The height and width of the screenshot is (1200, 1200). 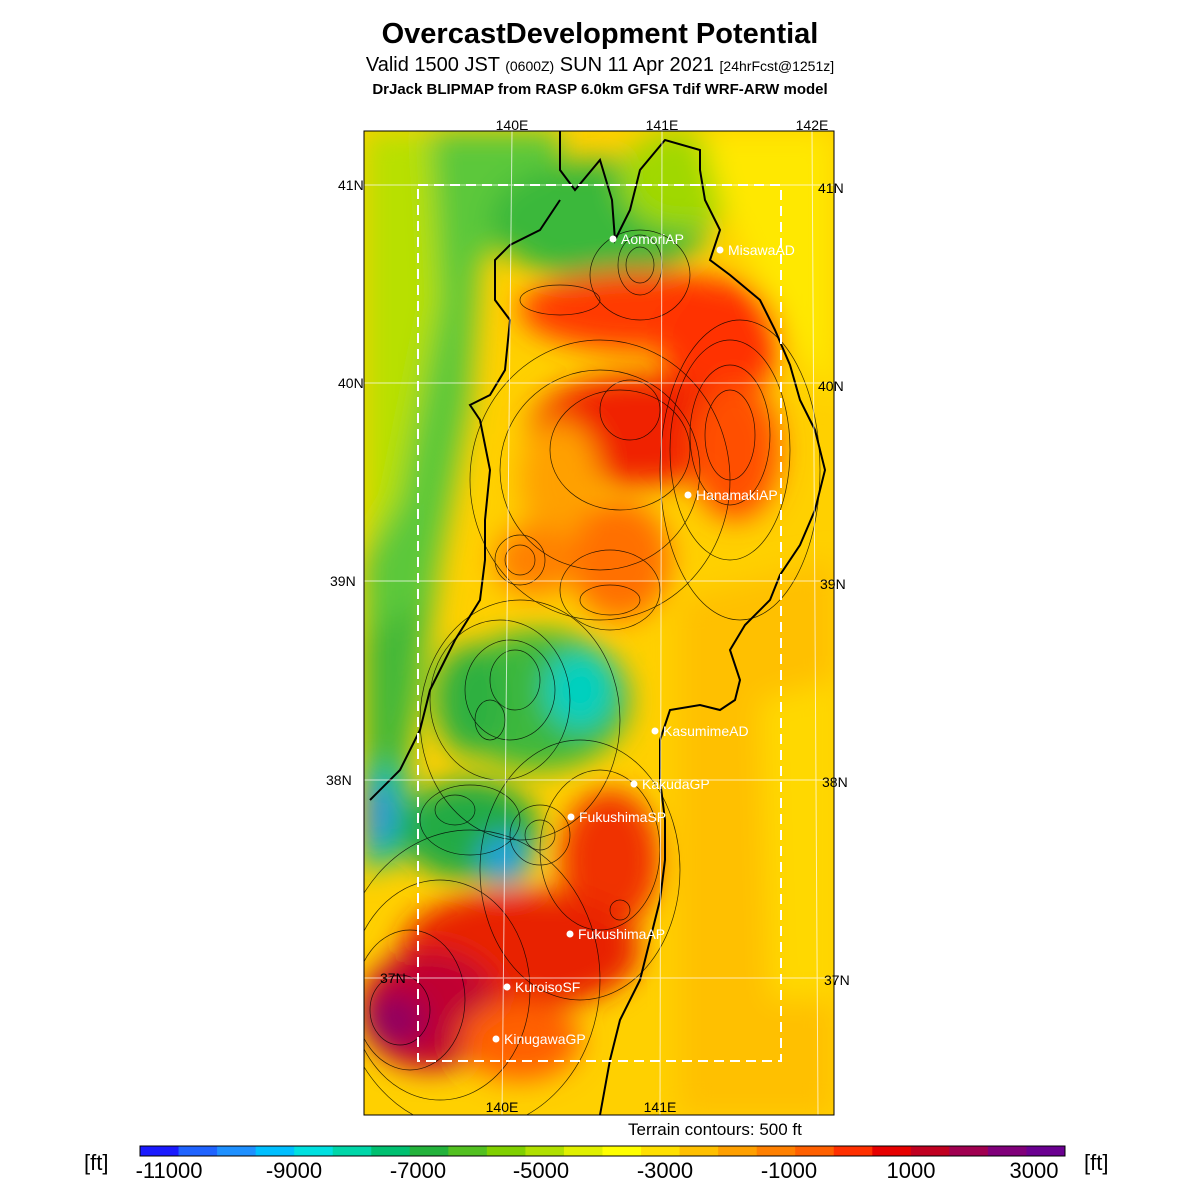 What do you see at coordinates (530, 66) in the screenshot?
I see `valid-zulu: (0600Z)` at bounding box center [530, 66].